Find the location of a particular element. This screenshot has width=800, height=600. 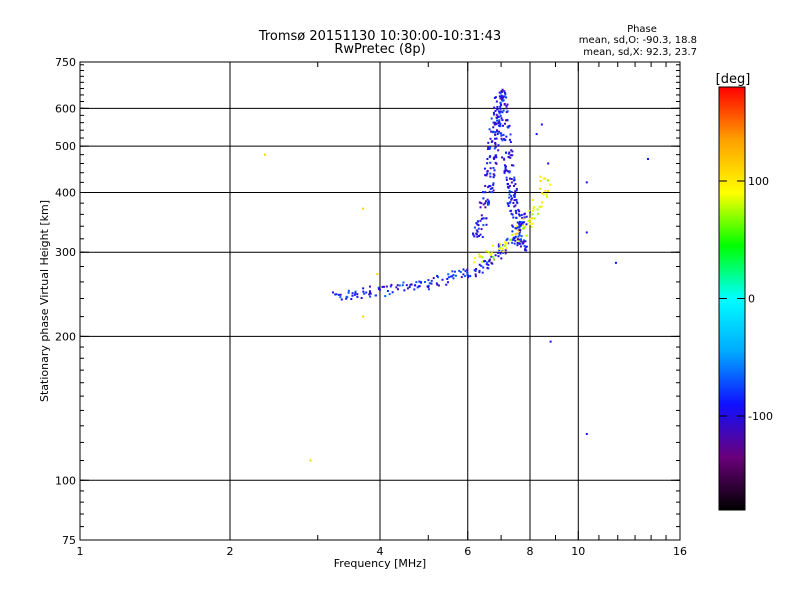

colorbar-label: [deg] is located at coordinates (733, 79).